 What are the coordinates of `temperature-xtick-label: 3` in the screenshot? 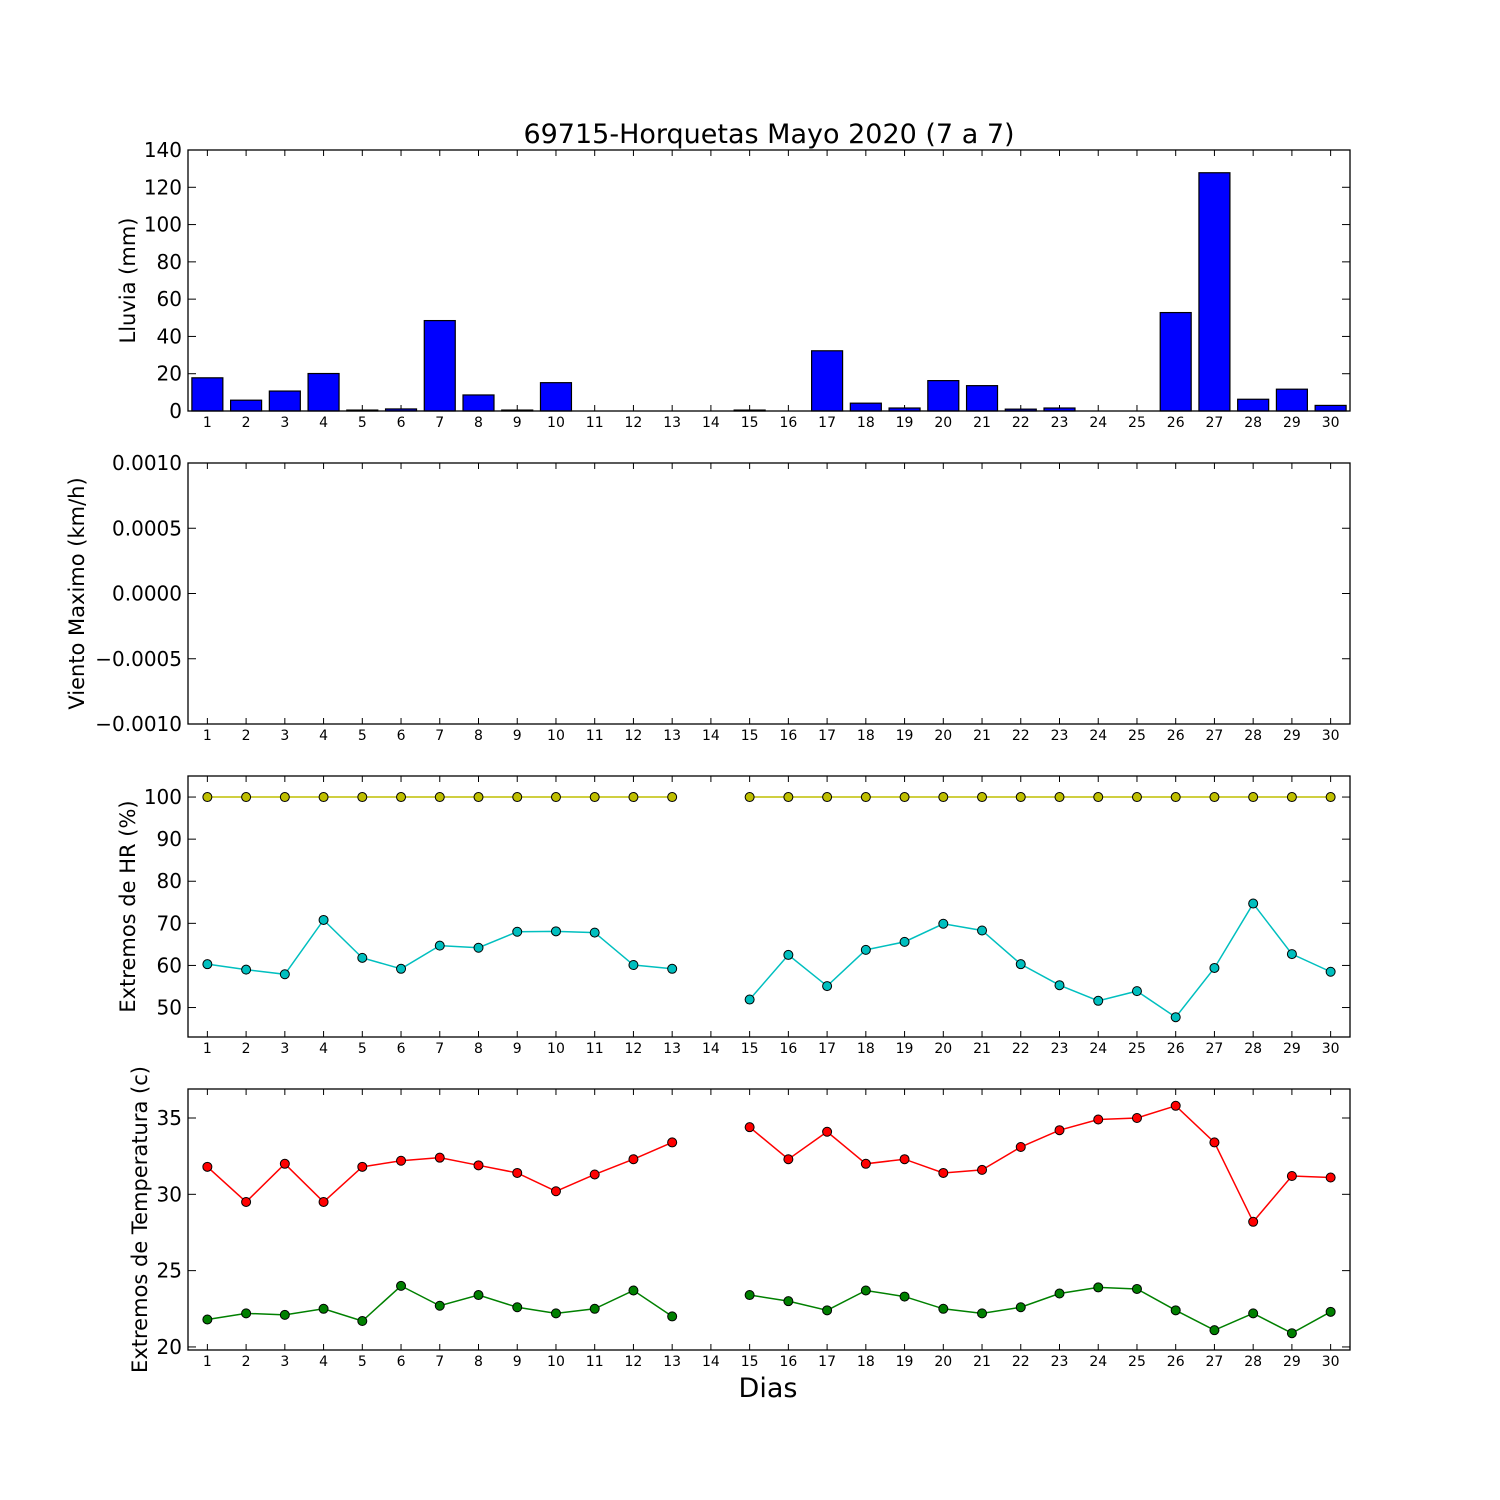 It's located at (284, 1362).